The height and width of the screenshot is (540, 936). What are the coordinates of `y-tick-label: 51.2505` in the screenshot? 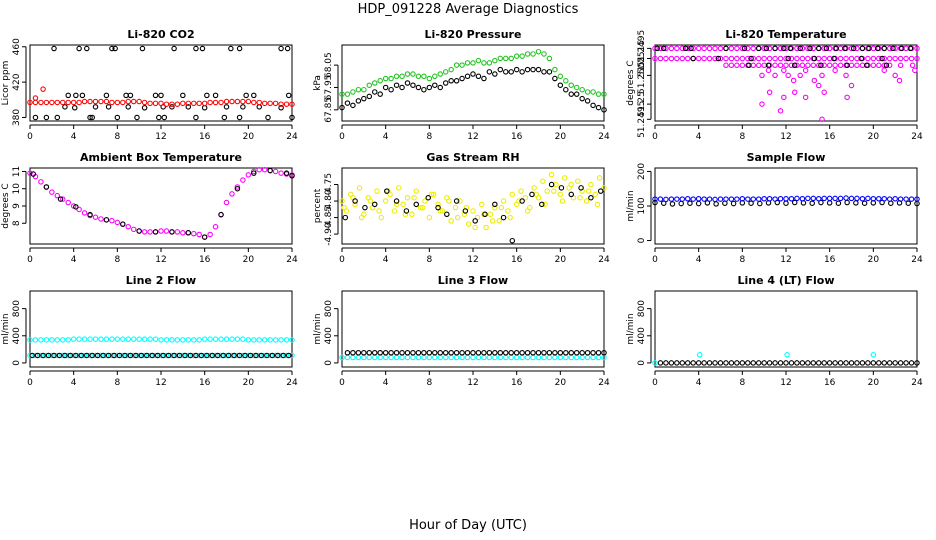 It's located at (642, 75).